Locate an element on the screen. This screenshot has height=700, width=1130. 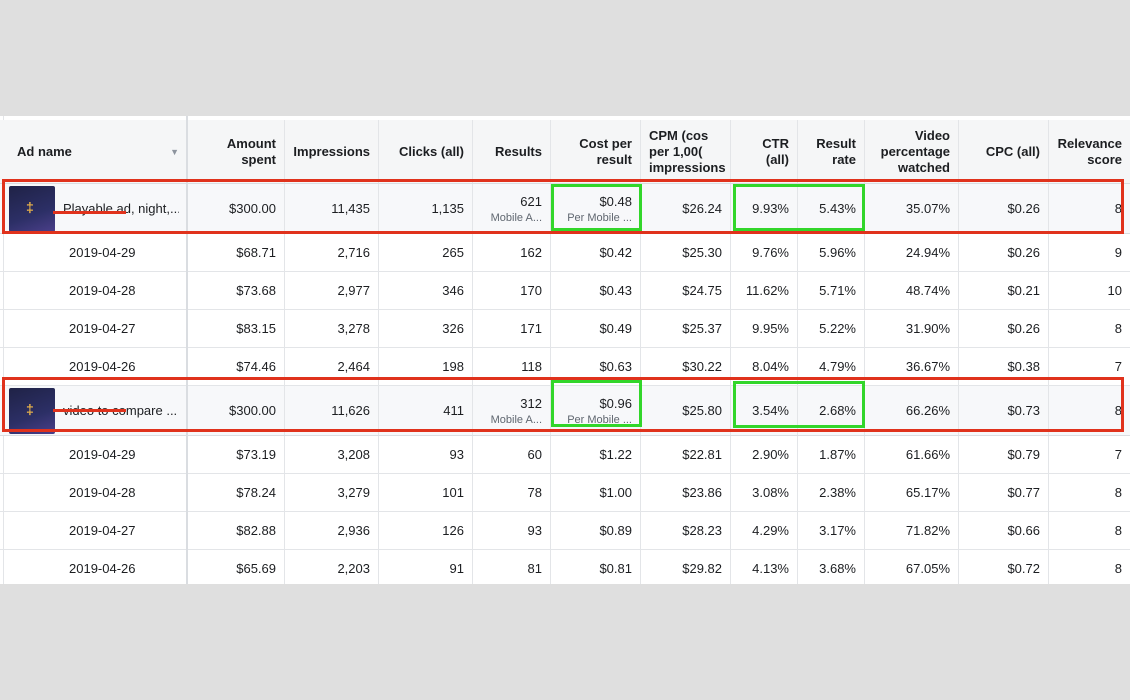
column-header-video-percentage: Video percentage watched is located at coordinates (912, 151).